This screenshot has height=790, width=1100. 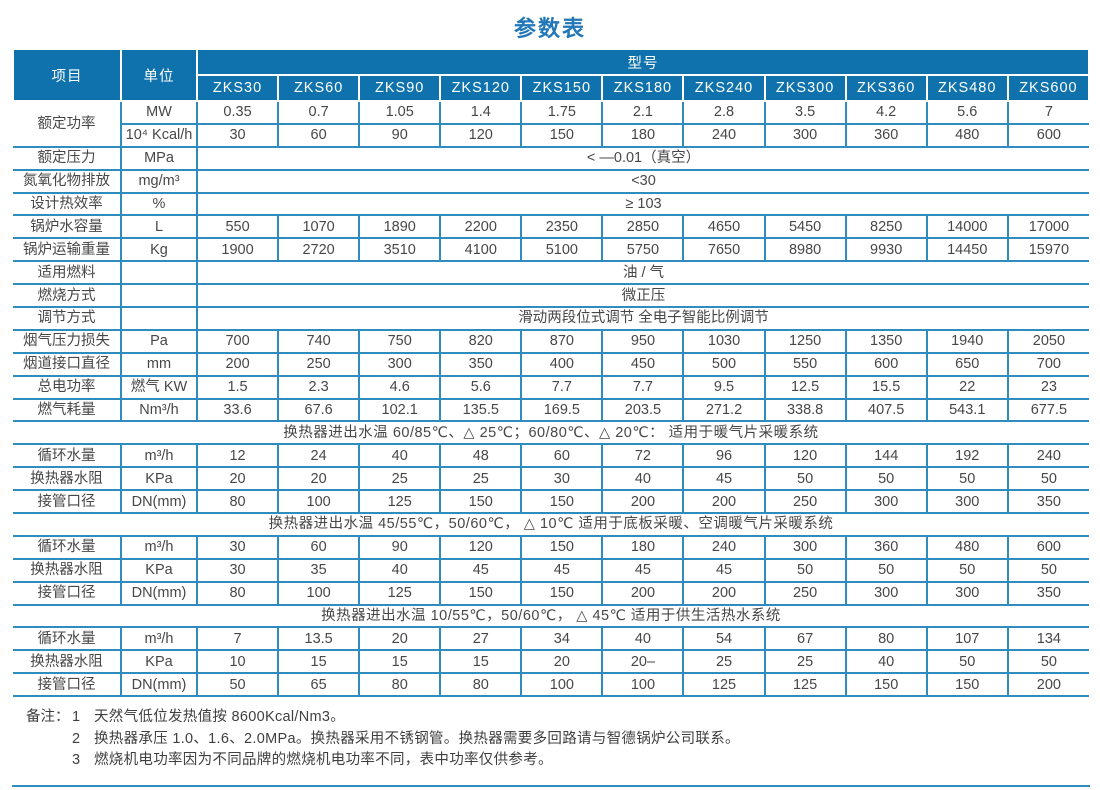 I want to click on value-cell: 125, so click(x=399, y=502).